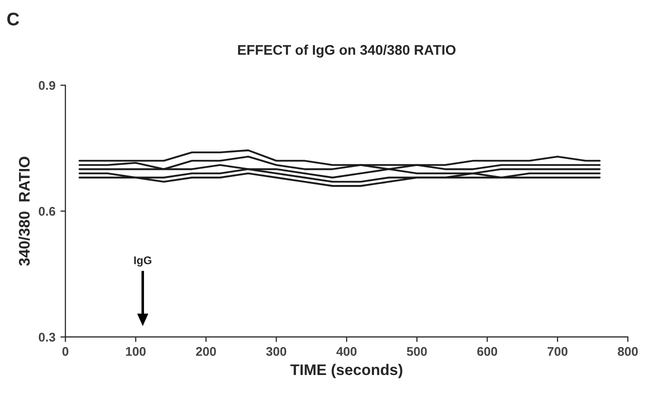  I want to click on x-tick-label: 200, so click(206, 351).